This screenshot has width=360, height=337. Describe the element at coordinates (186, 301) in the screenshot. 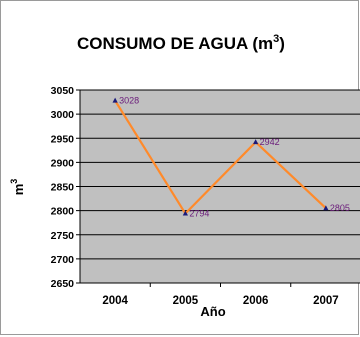

I see `x-tick-label: 2005` at that location.